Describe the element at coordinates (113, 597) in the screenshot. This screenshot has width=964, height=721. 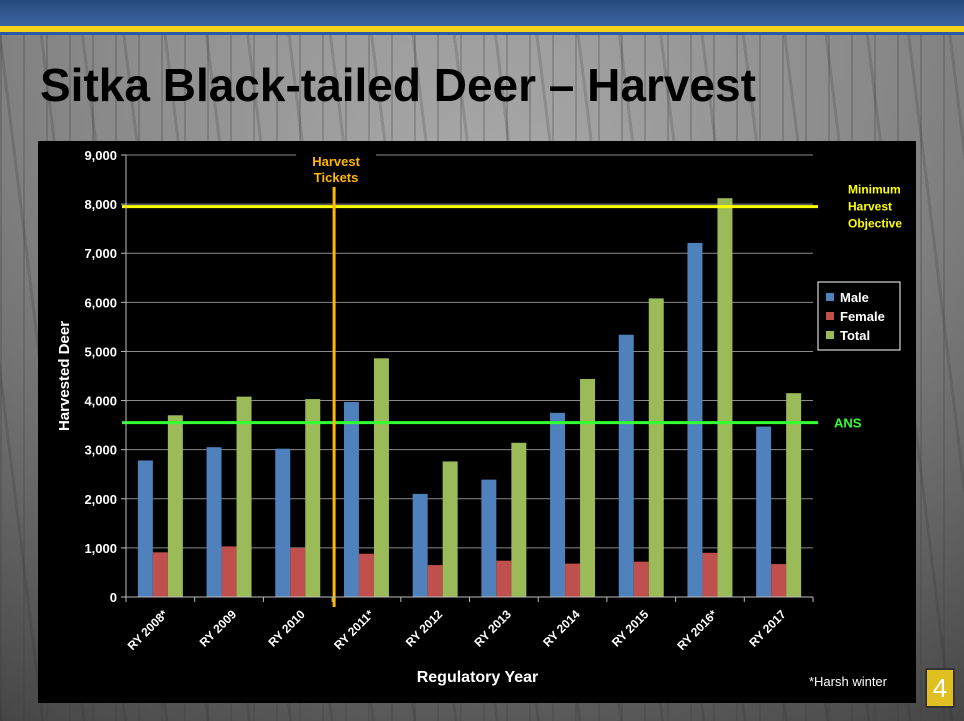
I see `y-tick-label: 0` at that location.